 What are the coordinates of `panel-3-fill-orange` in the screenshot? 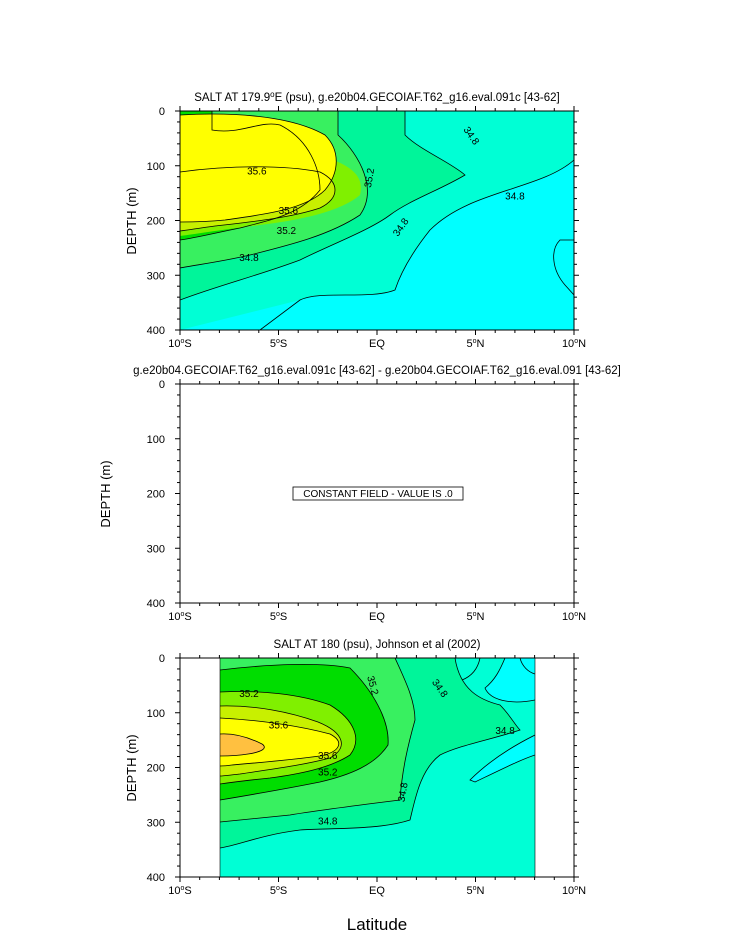 It's located at (242, 744).